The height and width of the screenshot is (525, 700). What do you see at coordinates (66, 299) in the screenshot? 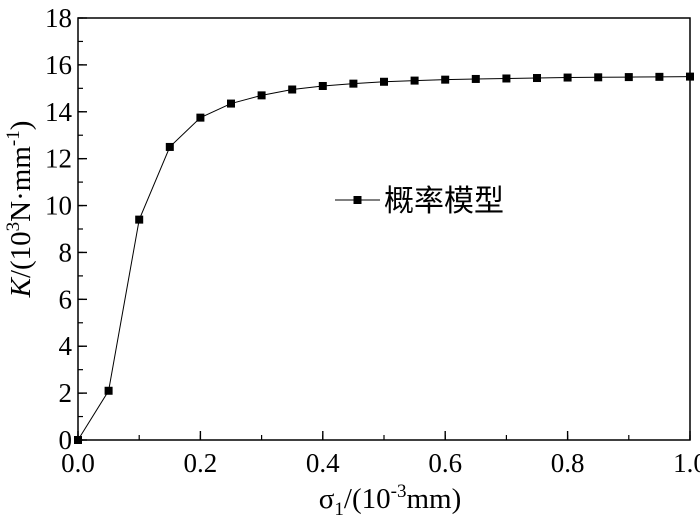
I see `y-tick-label: 6` at bounding box center [66, 299].